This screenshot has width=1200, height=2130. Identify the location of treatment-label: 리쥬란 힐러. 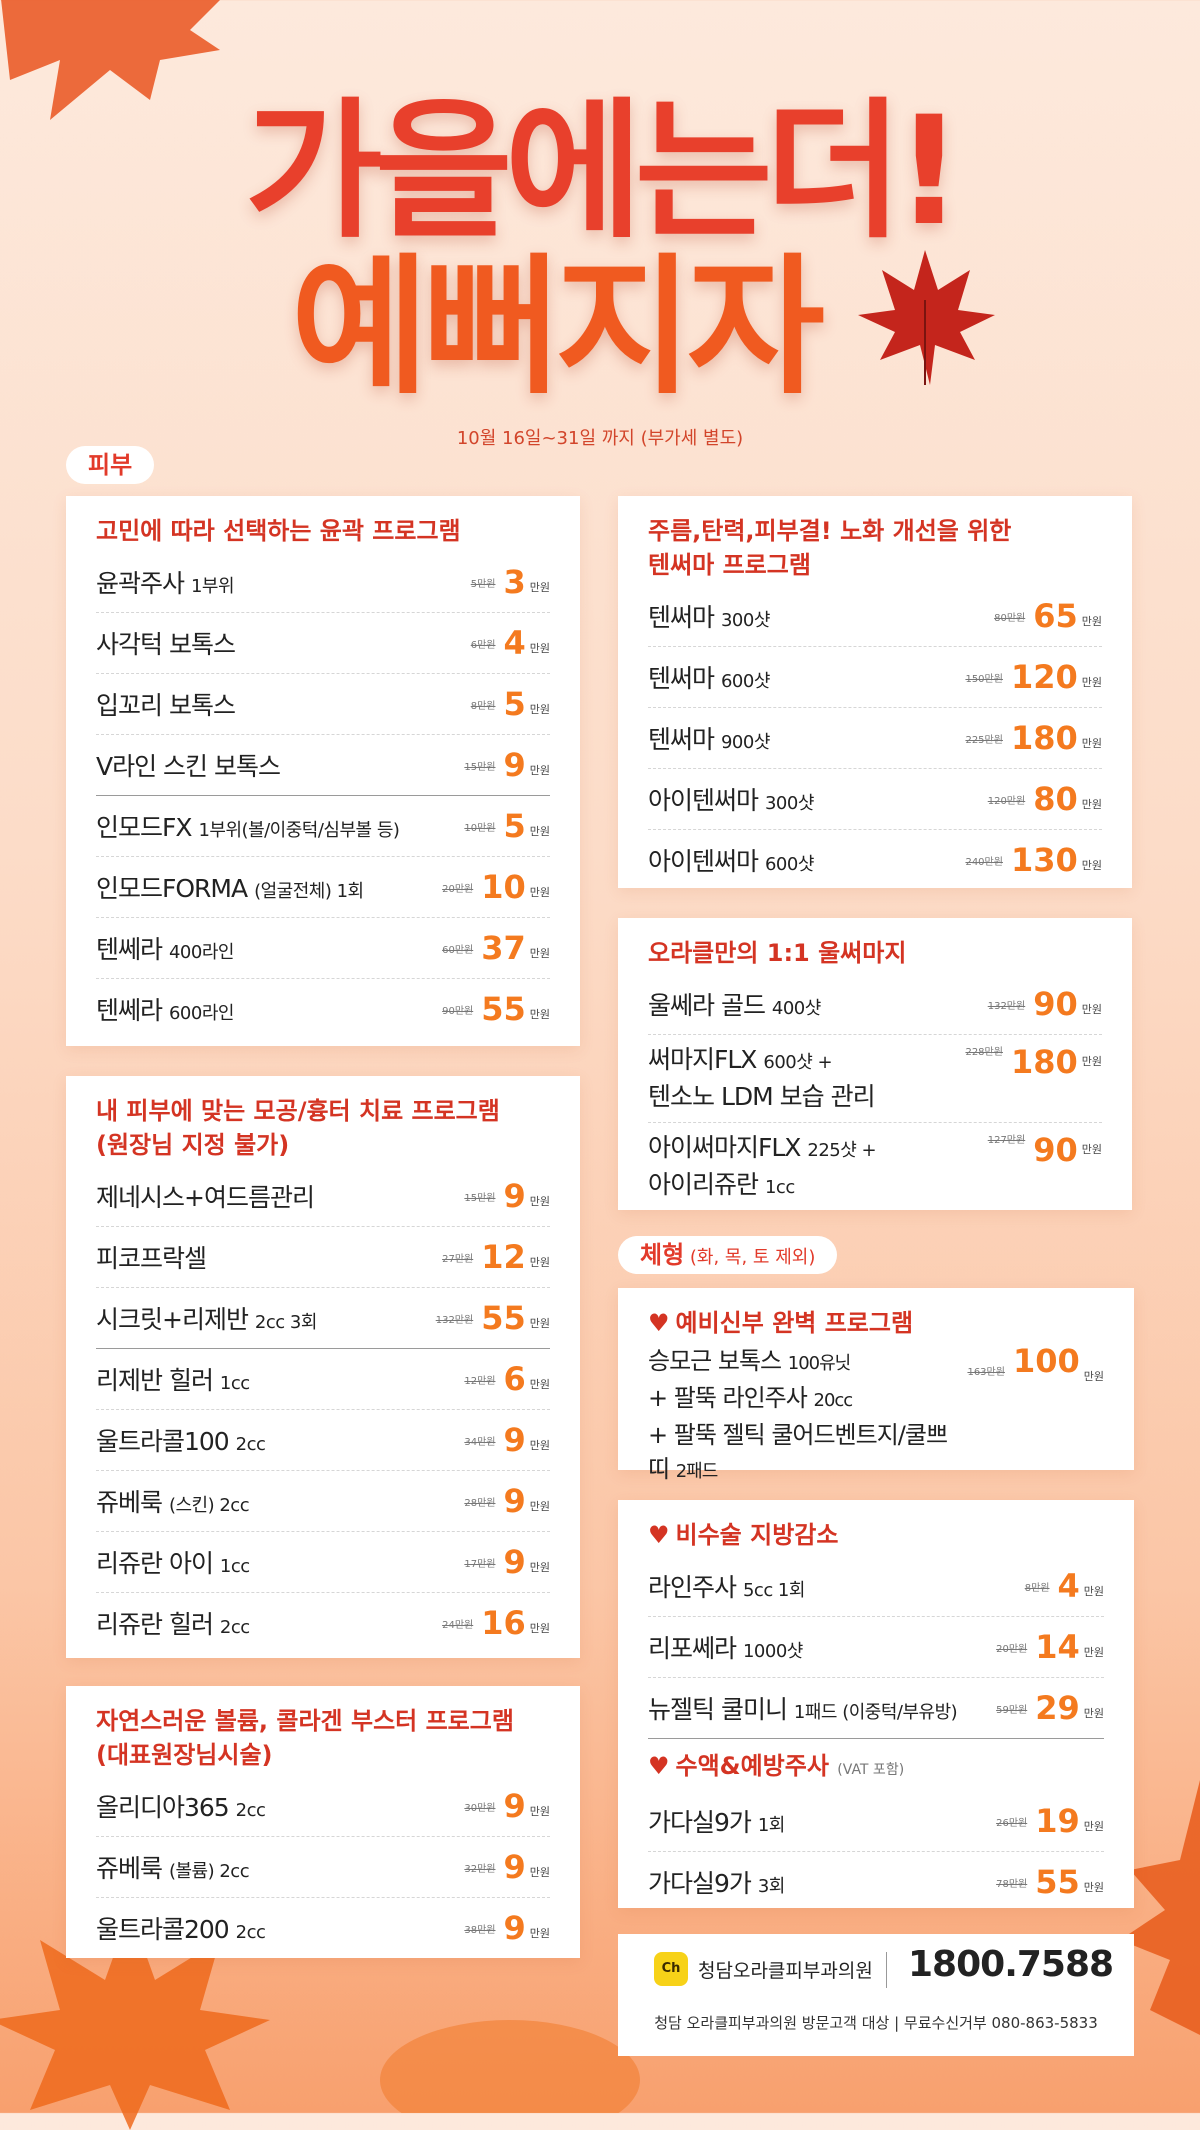
(155, 1624).